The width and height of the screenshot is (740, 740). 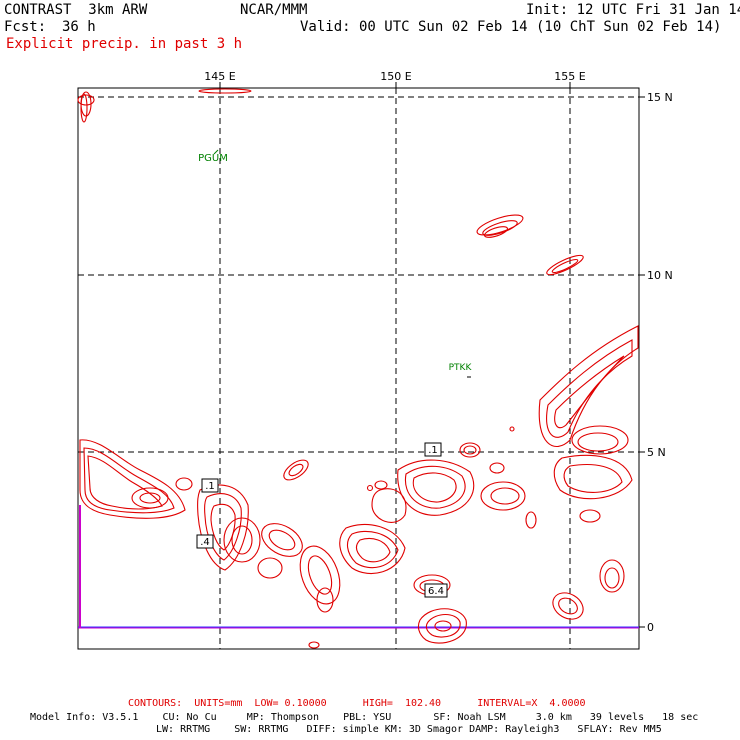 I want to click on value-label: .4, so click(x=205, y=542).